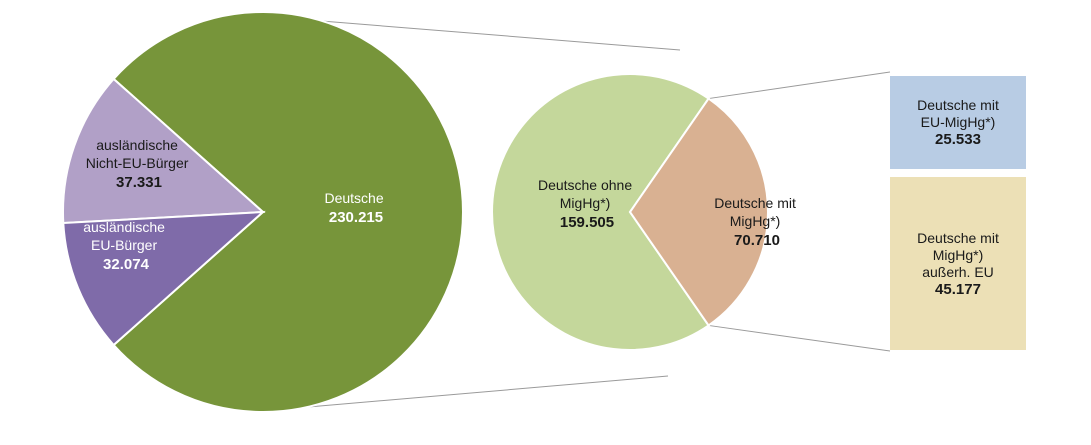 This screenshot has height=445, width=1091. I want to click on connector-line-top, so click(476, 33).